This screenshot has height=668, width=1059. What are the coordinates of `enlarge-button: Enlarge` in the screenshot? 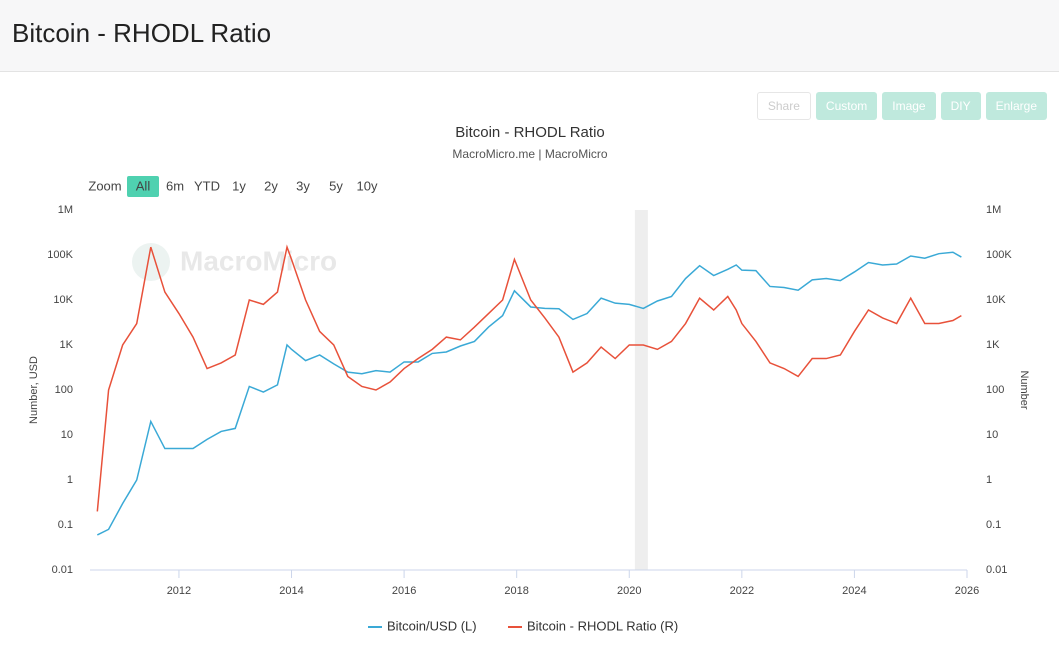 It's located at (1016, 106).